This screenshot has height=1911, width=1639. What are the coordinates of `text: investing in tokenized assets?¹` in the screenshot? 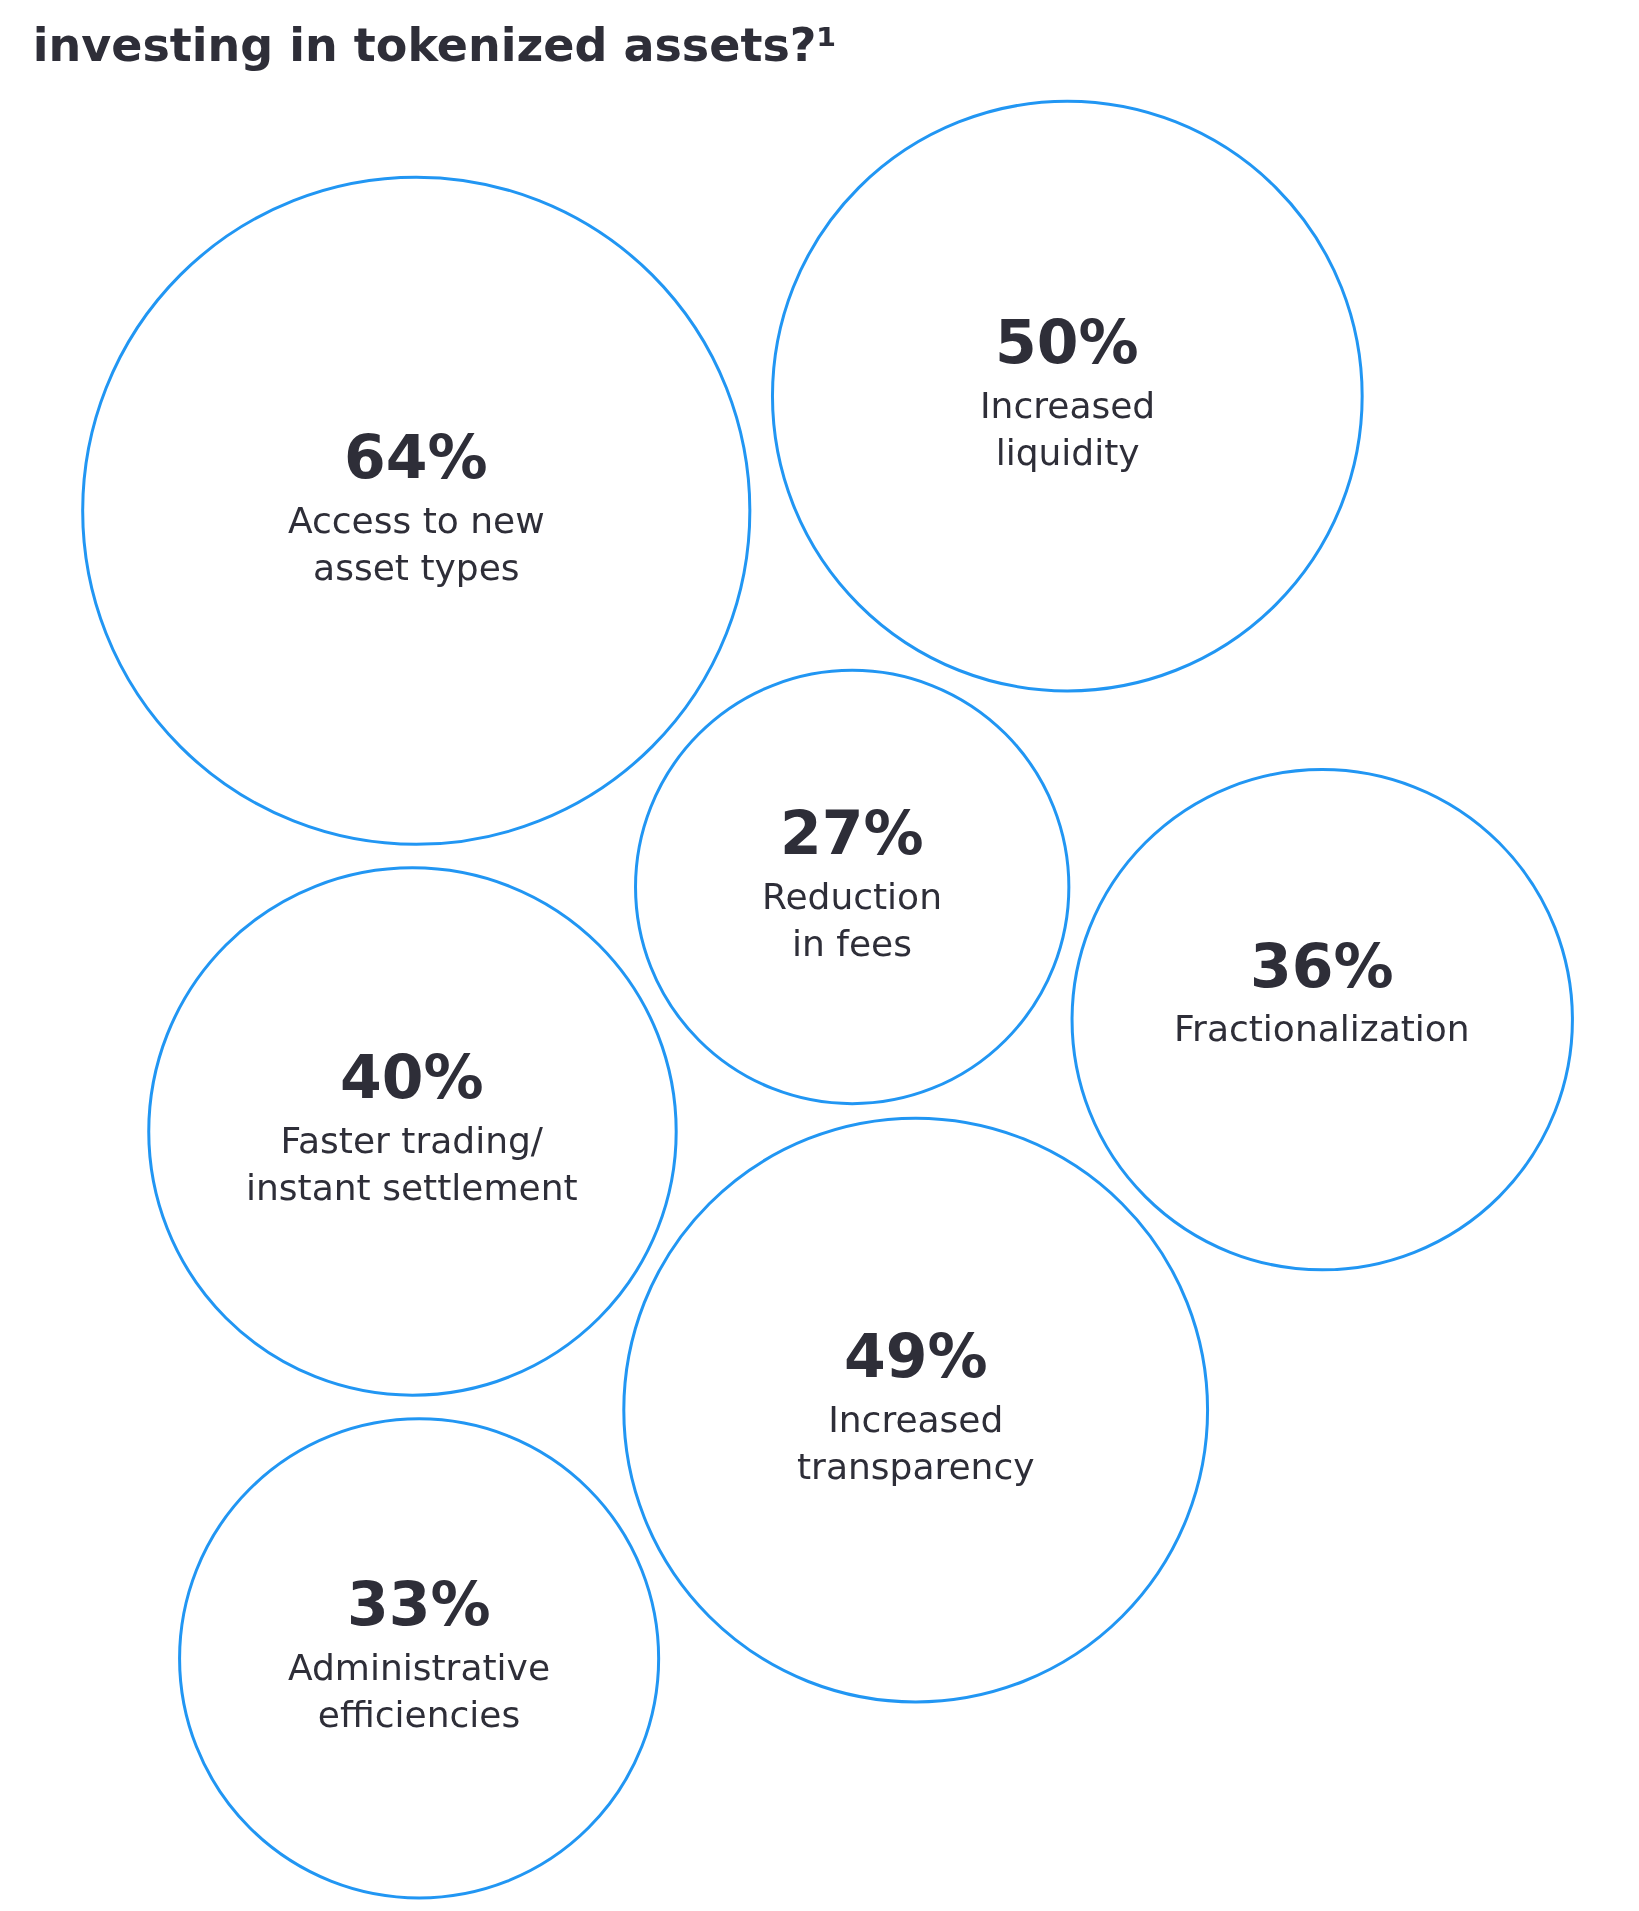 It's located at (434, 44).